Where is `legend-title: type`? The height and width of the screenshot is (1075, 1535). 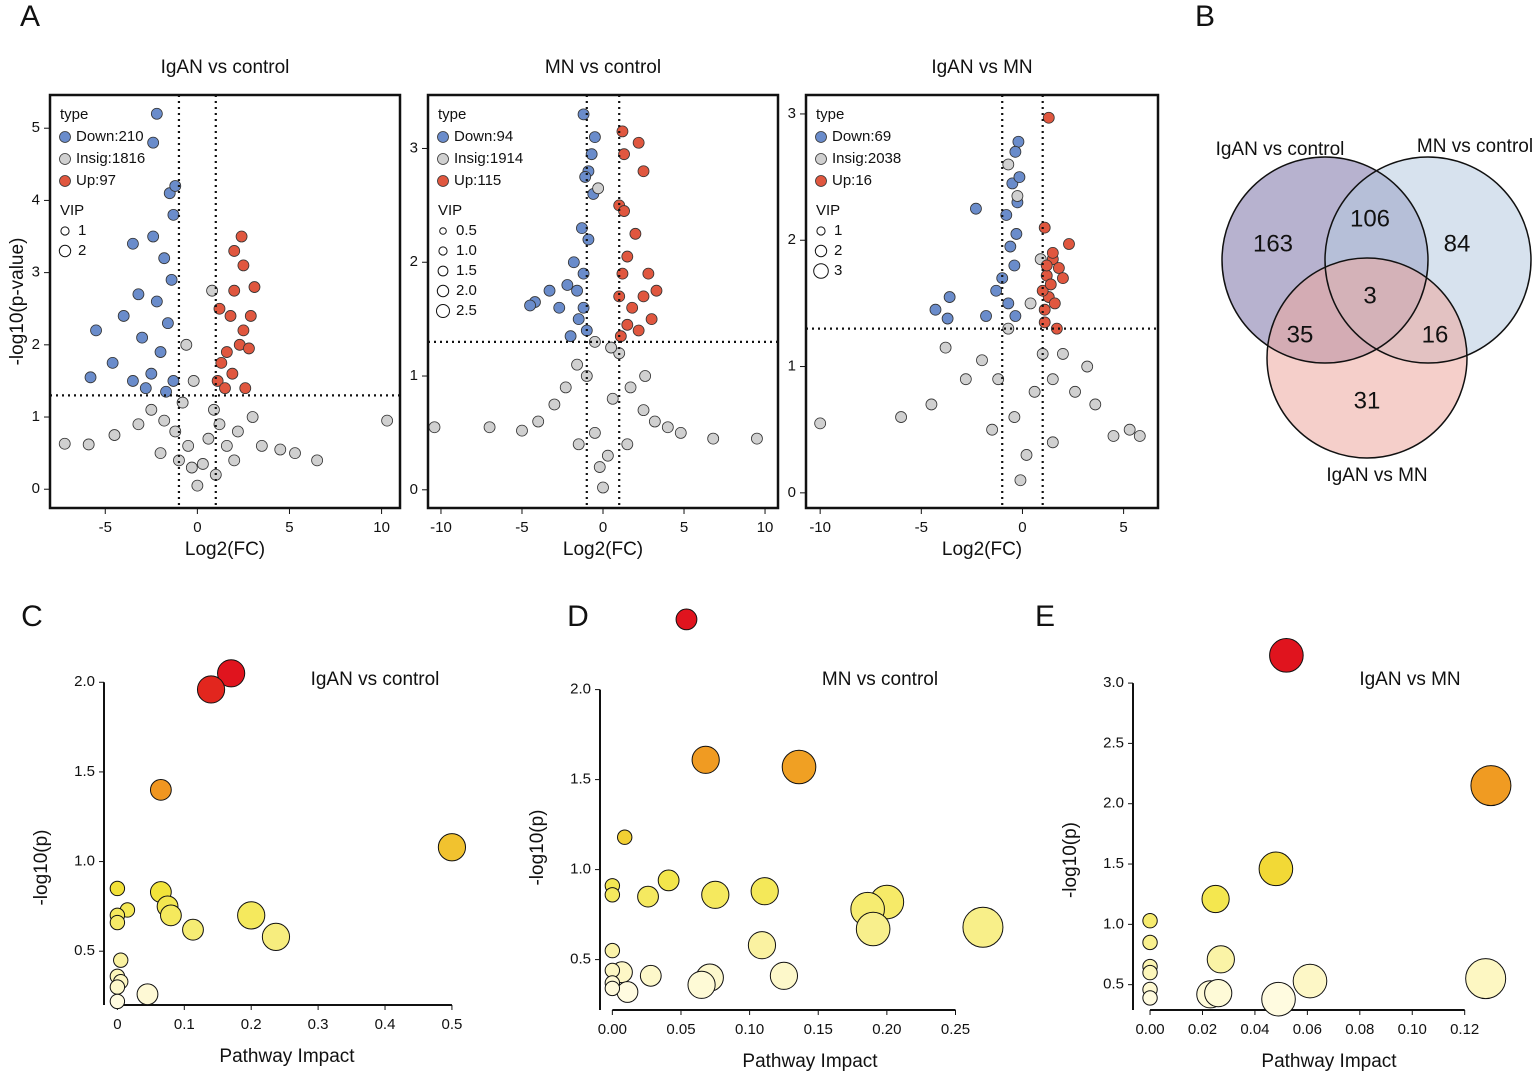 legend-title: type is located at coordinates (74, 114).